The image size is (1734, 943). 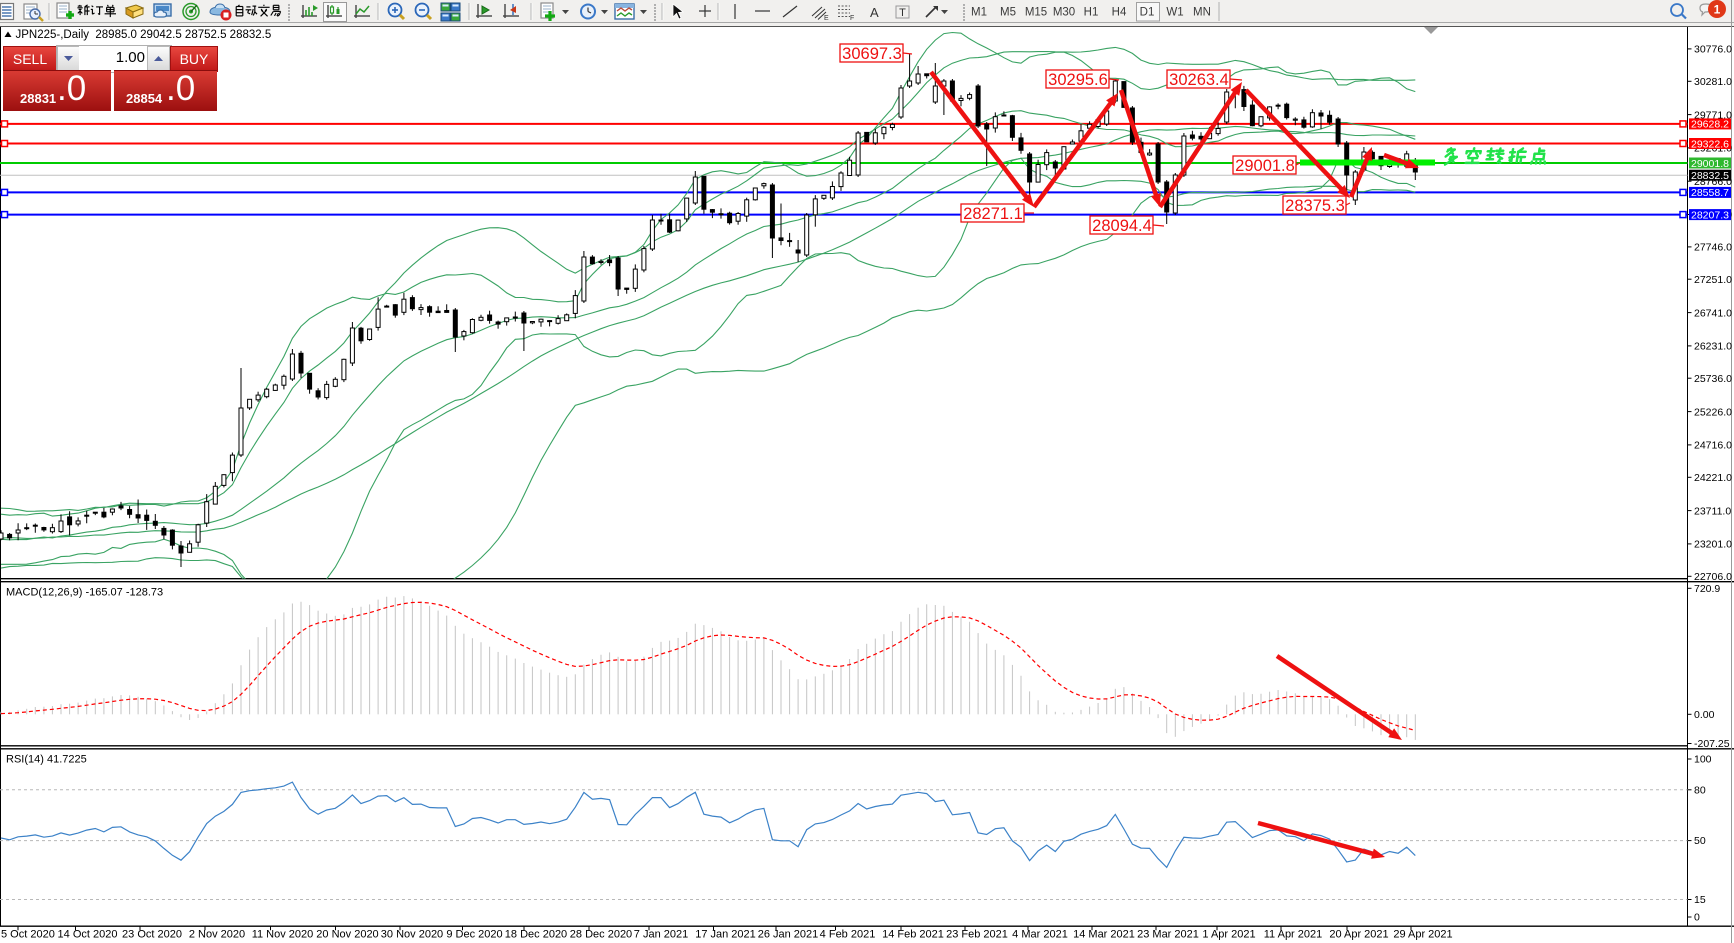 What do you see at coordinates (1036, 13) in the screenshot?
I see `svg-text: M15` at bounding box center [1036, 13].